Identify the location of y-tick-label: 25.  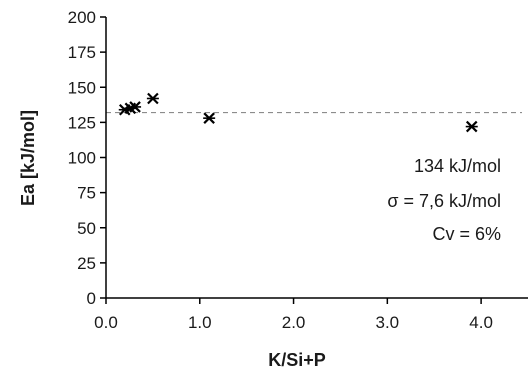
(86, 263).